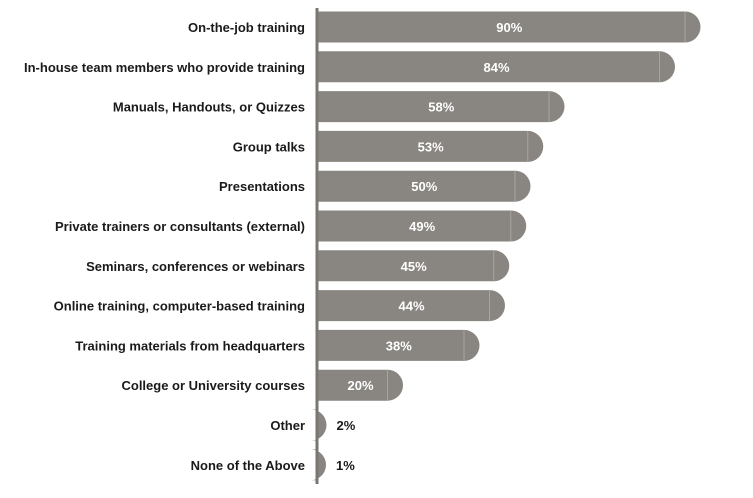 This screenshot has width=753, height=498. What do you see at coordinates (346, 425) in the screenshot?
I see `value-label-other: 2%` at bounding box center [346, 425].